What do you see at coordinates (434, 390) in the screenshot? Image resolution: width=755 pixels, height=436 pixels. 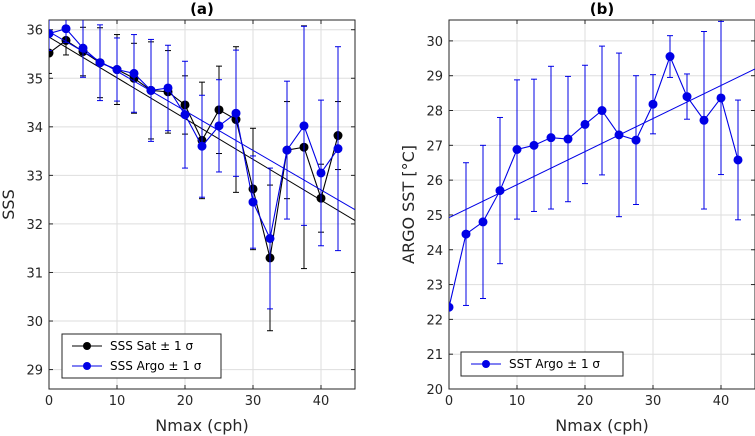 I see `y-tick-label: 20` at bounding box center [434, 390].